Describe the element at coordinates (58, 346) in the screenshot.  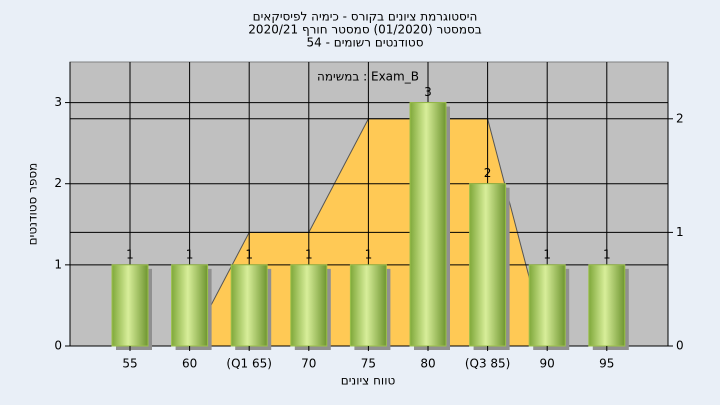
I see `y-tick-label: 0` at that location.